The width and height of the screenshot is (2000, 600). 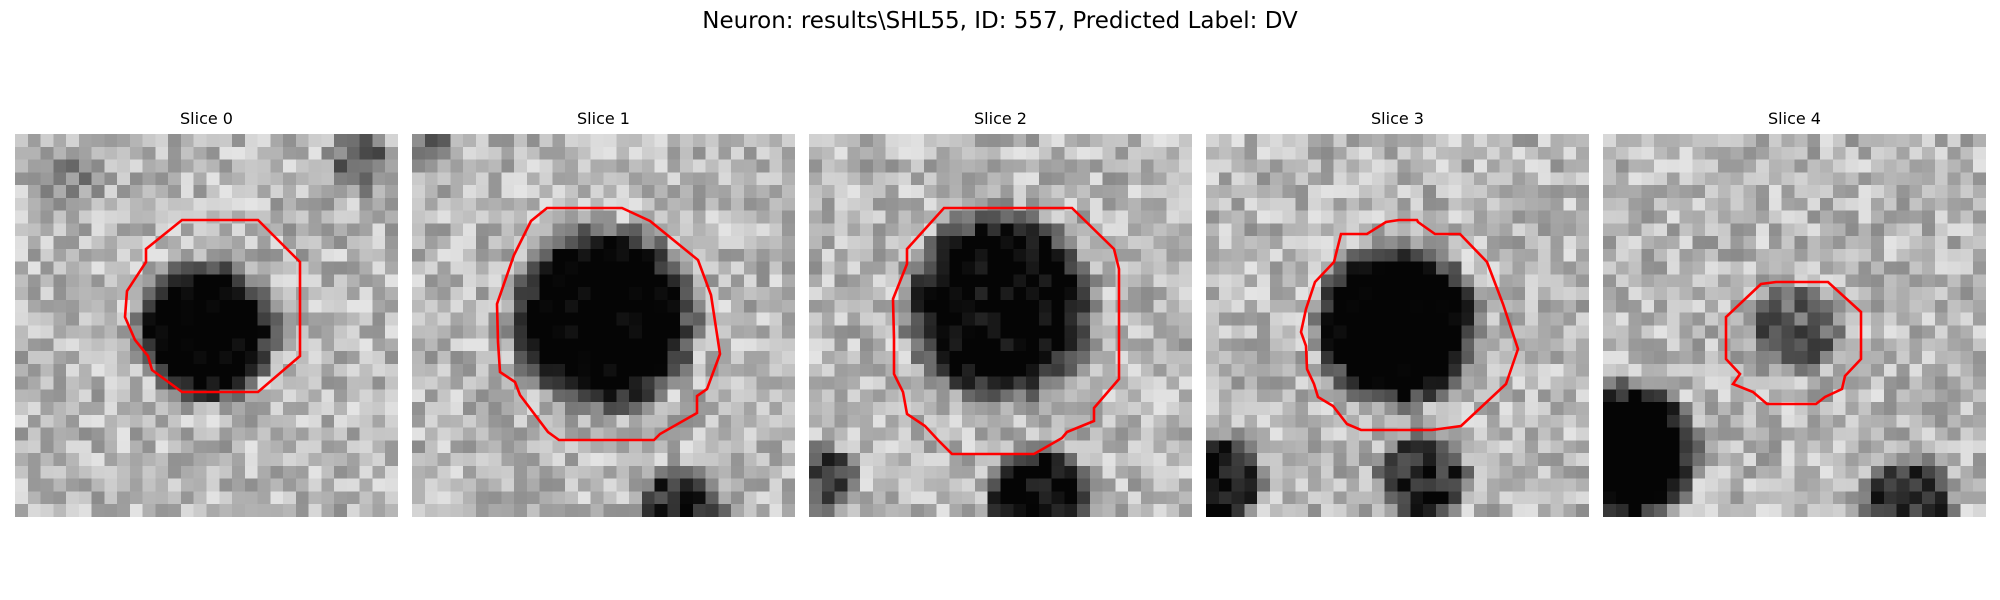 I want to click on slice-4-roi-contour, so click(x=1793, y=343).